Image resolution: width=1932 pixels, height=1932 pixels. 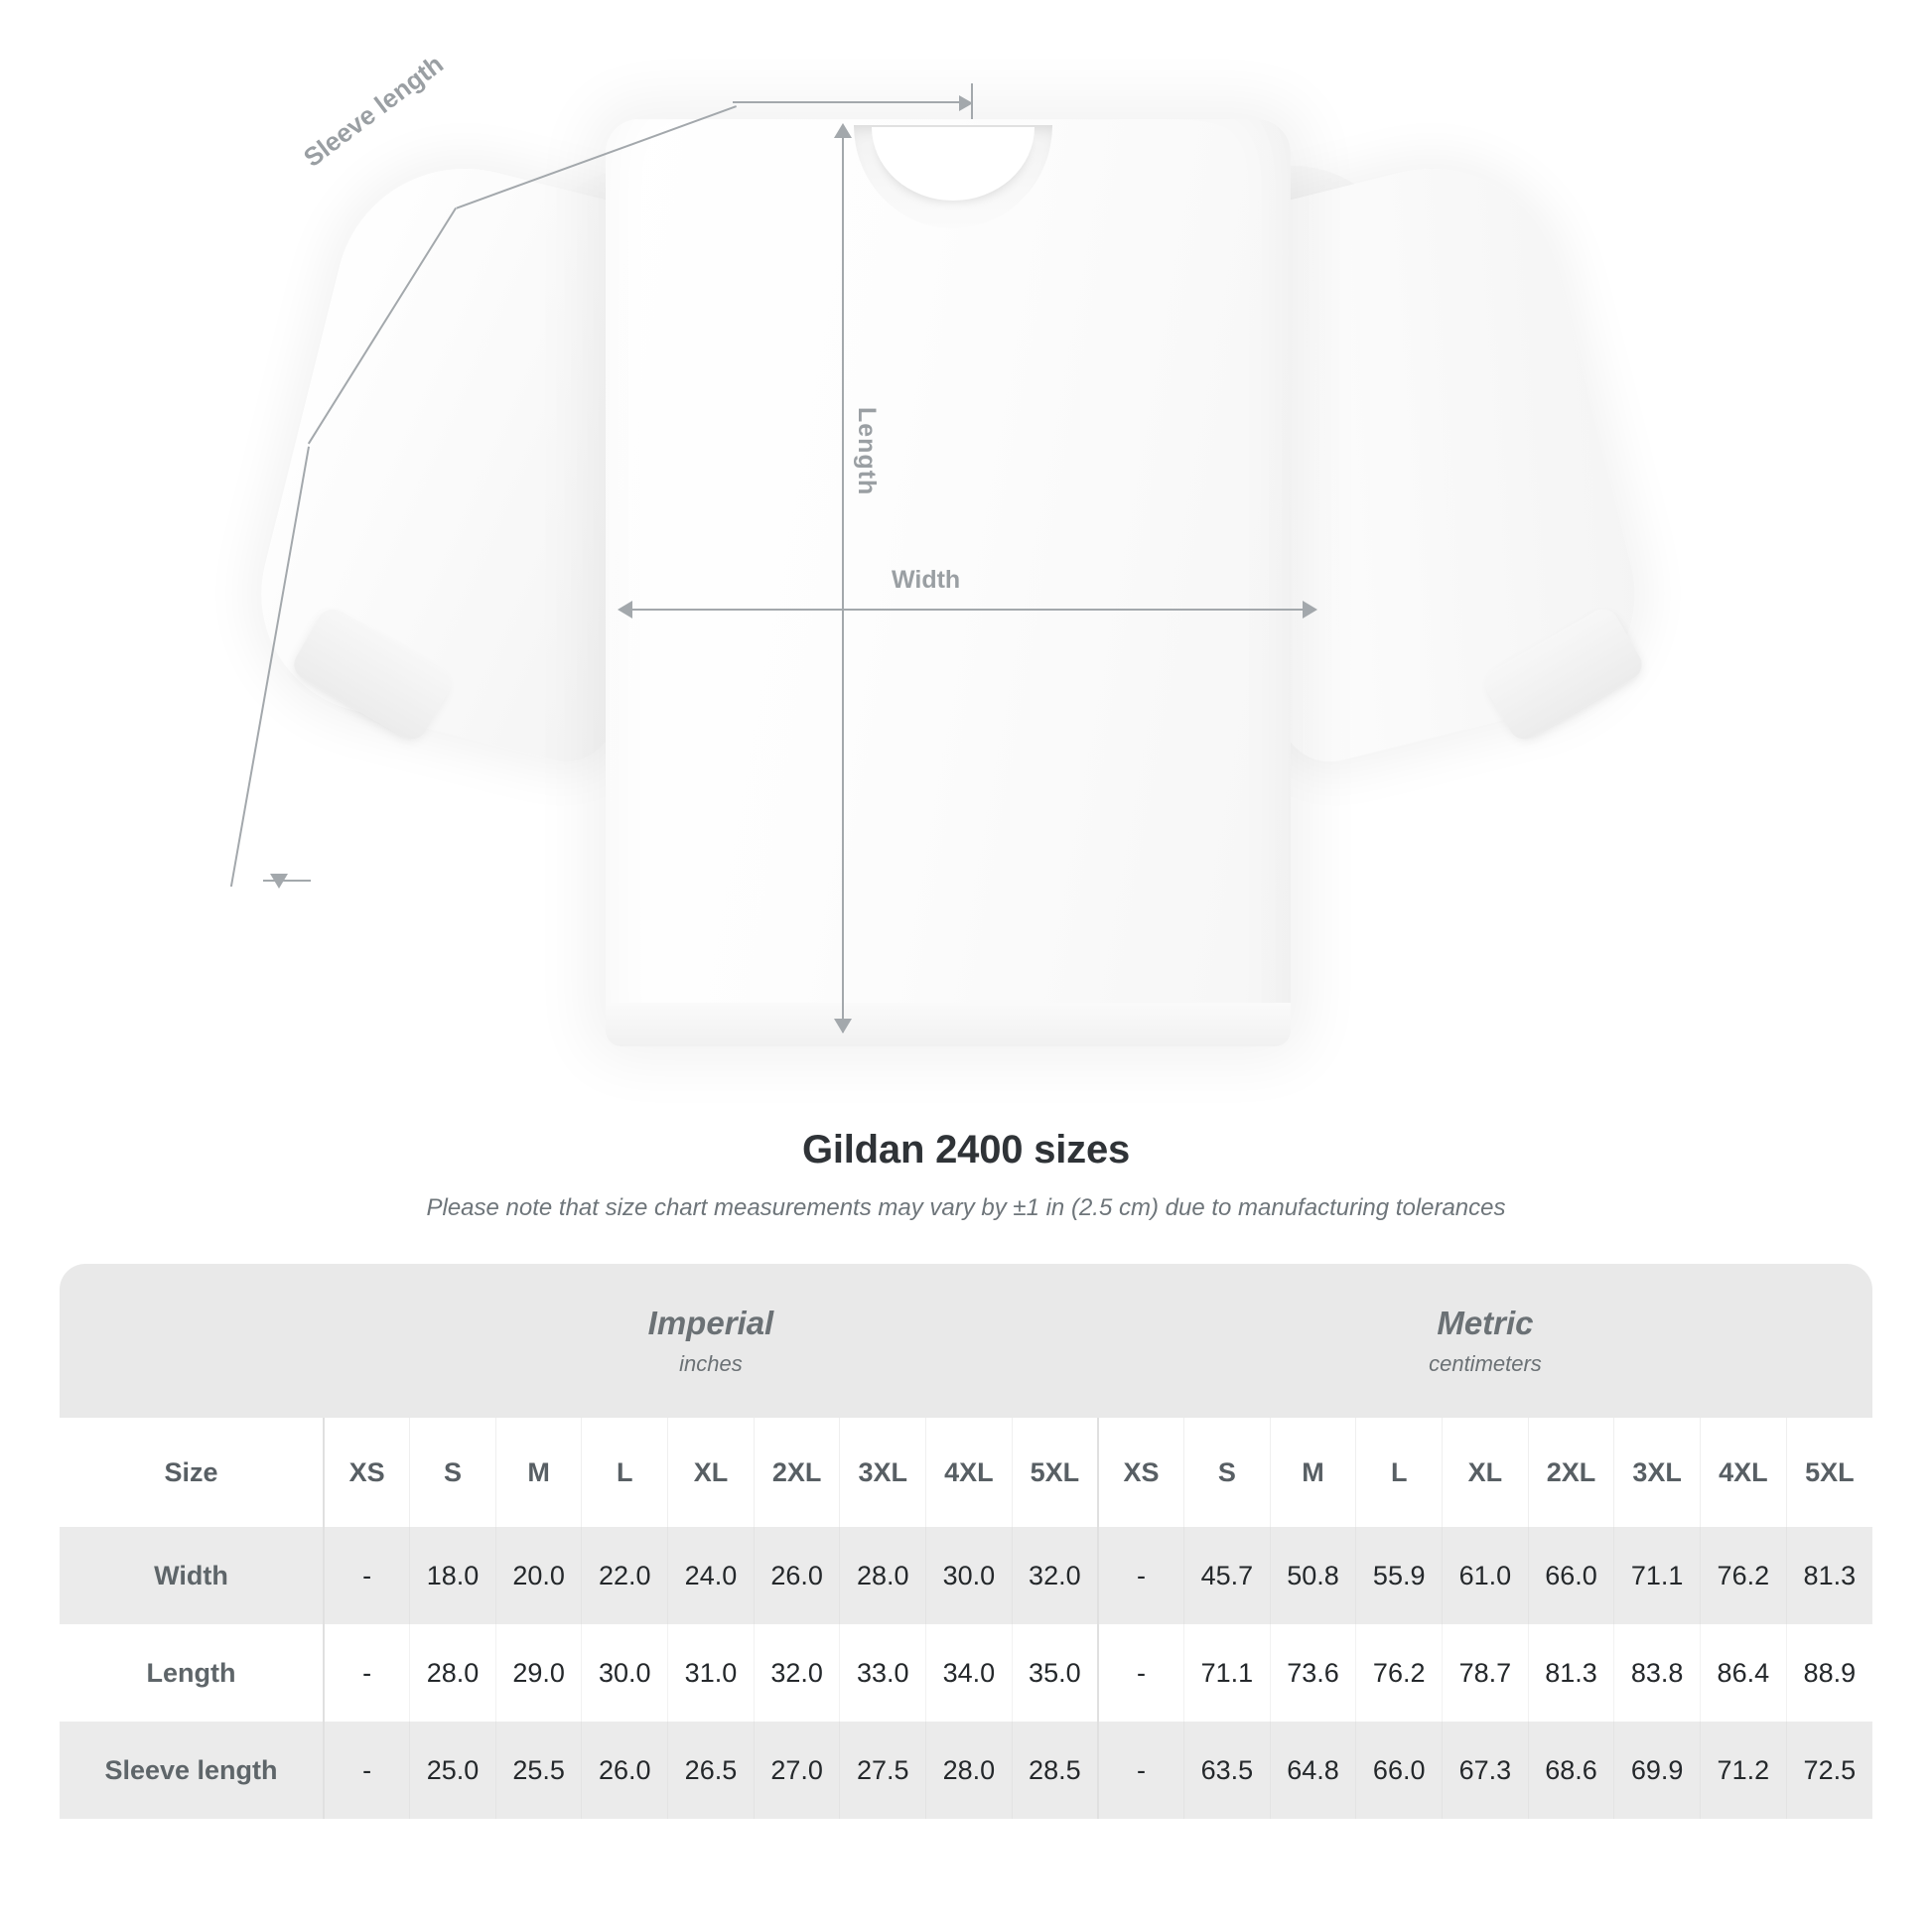 What do you see at coordinates (452, 1472) in the screenshot?
I see `size-header-imperial-S: S` at bounding box center [452, 1472].